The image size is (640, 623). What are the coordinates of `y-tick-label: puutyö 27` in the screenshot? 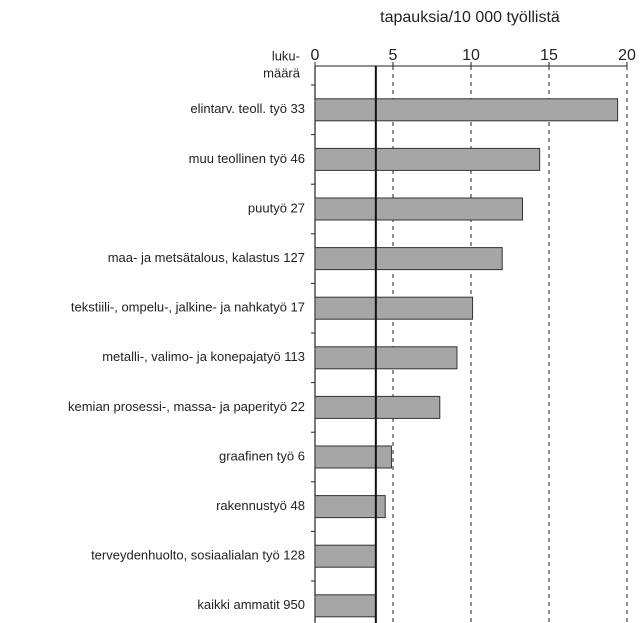 It's located at (276, 207).